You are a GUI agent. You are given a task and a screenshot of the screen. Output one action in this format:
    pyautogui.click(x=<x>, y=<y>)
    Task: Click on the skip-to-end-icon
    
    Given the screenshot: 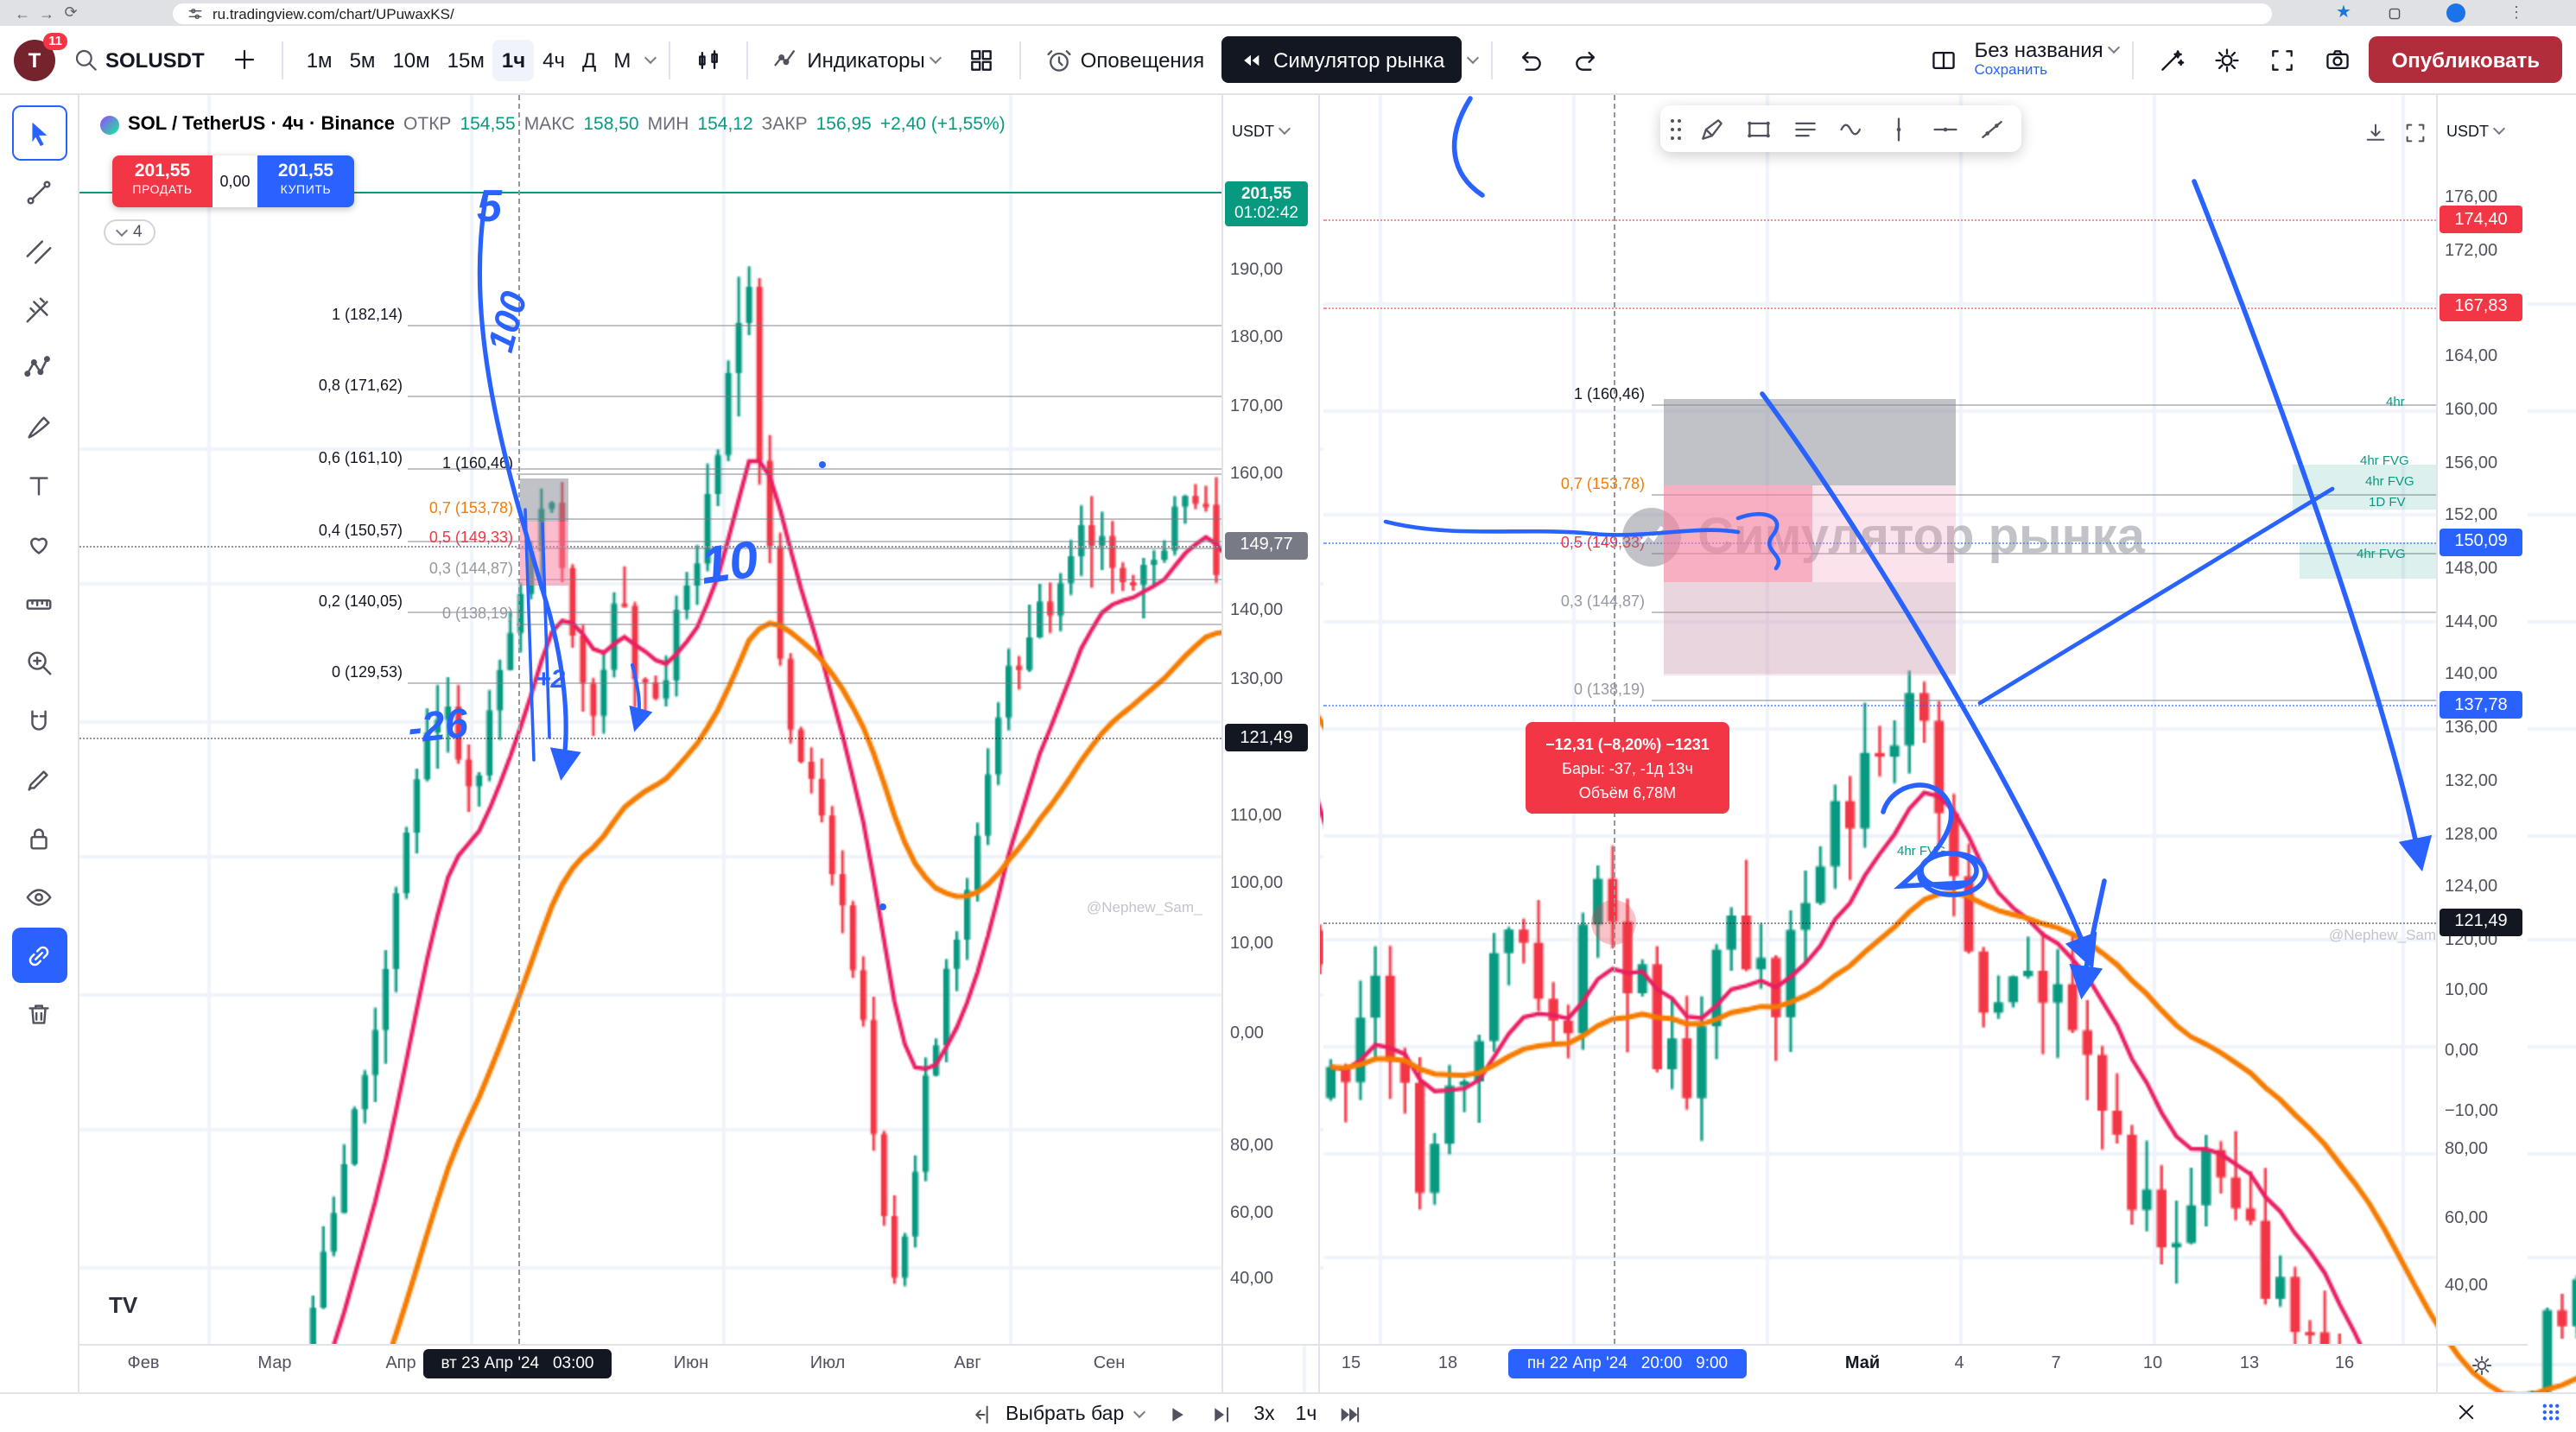 What is the action you would take?
    pyautogui.click(x=1349, y=1414)
    